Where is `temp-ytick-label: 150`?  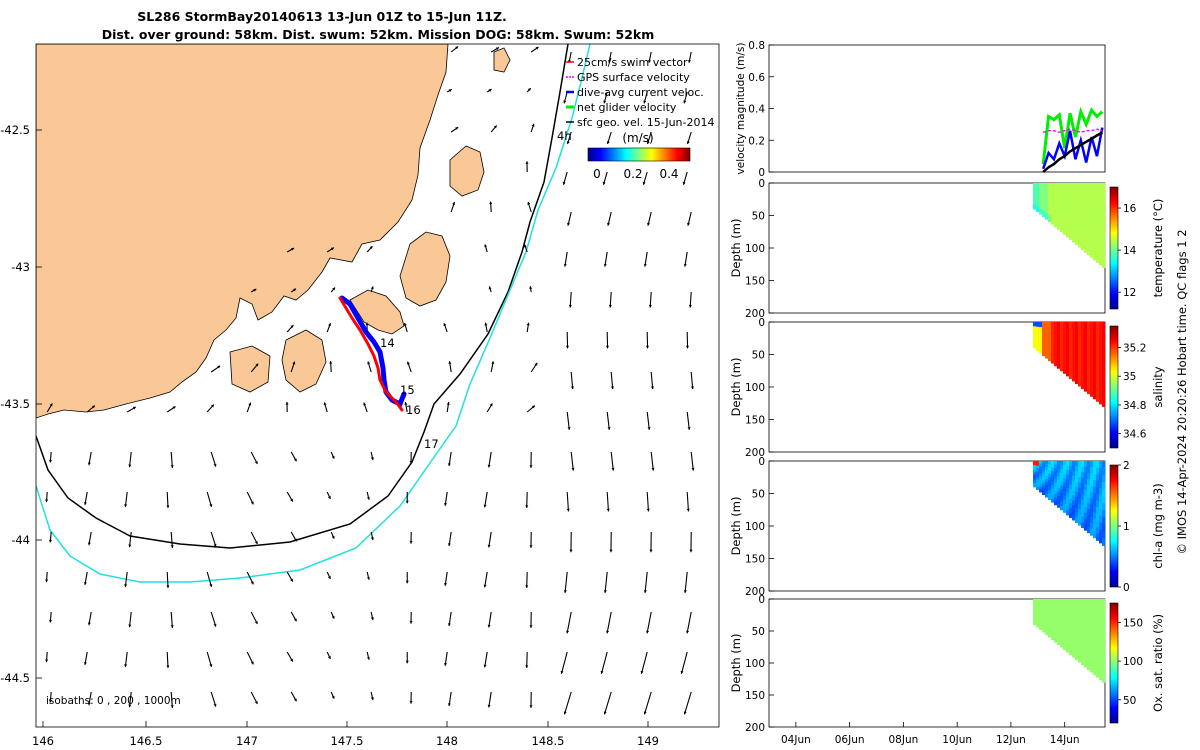 temp-ytick-label: 150 is located at coordinates (755, 282).